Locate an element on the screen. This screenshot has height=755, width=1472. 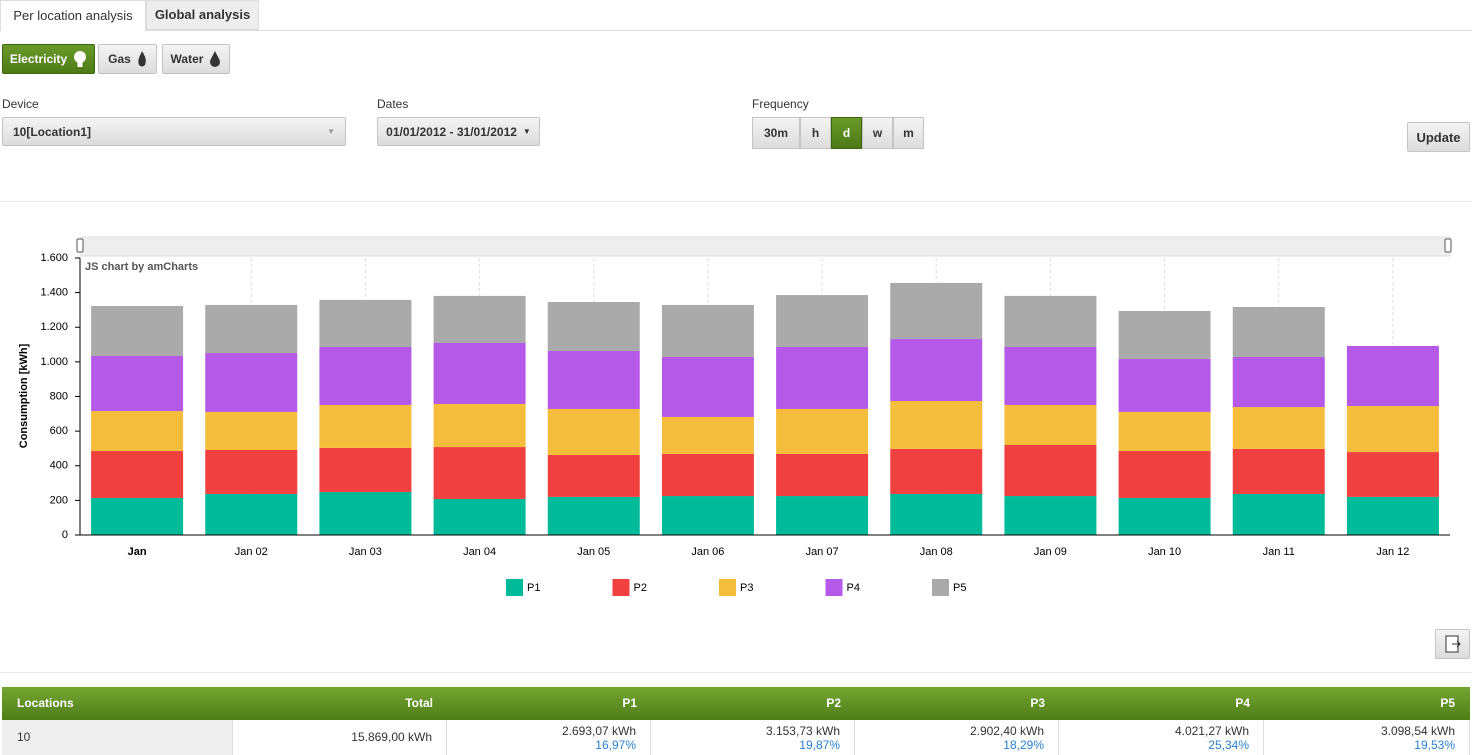
y-tick-label: 1.600 is located at coordinates (54, 258).